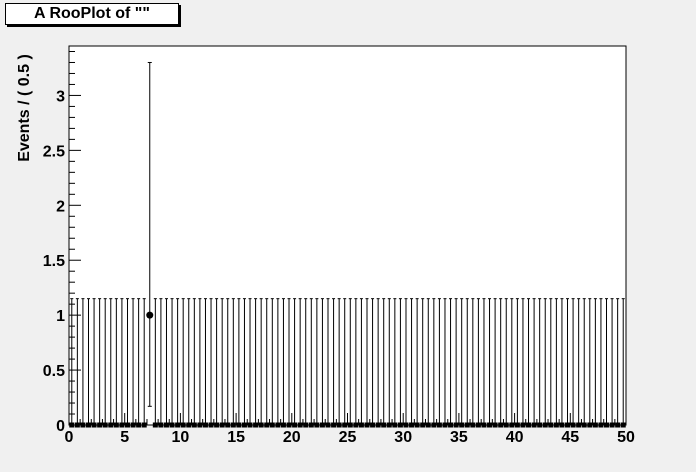 The width and height of the screenshot is (696, 472). What do you see at coordinates (60, 426) in the screenshot?
I see `y-tick-label: 0` at bounding box center [60, 426].